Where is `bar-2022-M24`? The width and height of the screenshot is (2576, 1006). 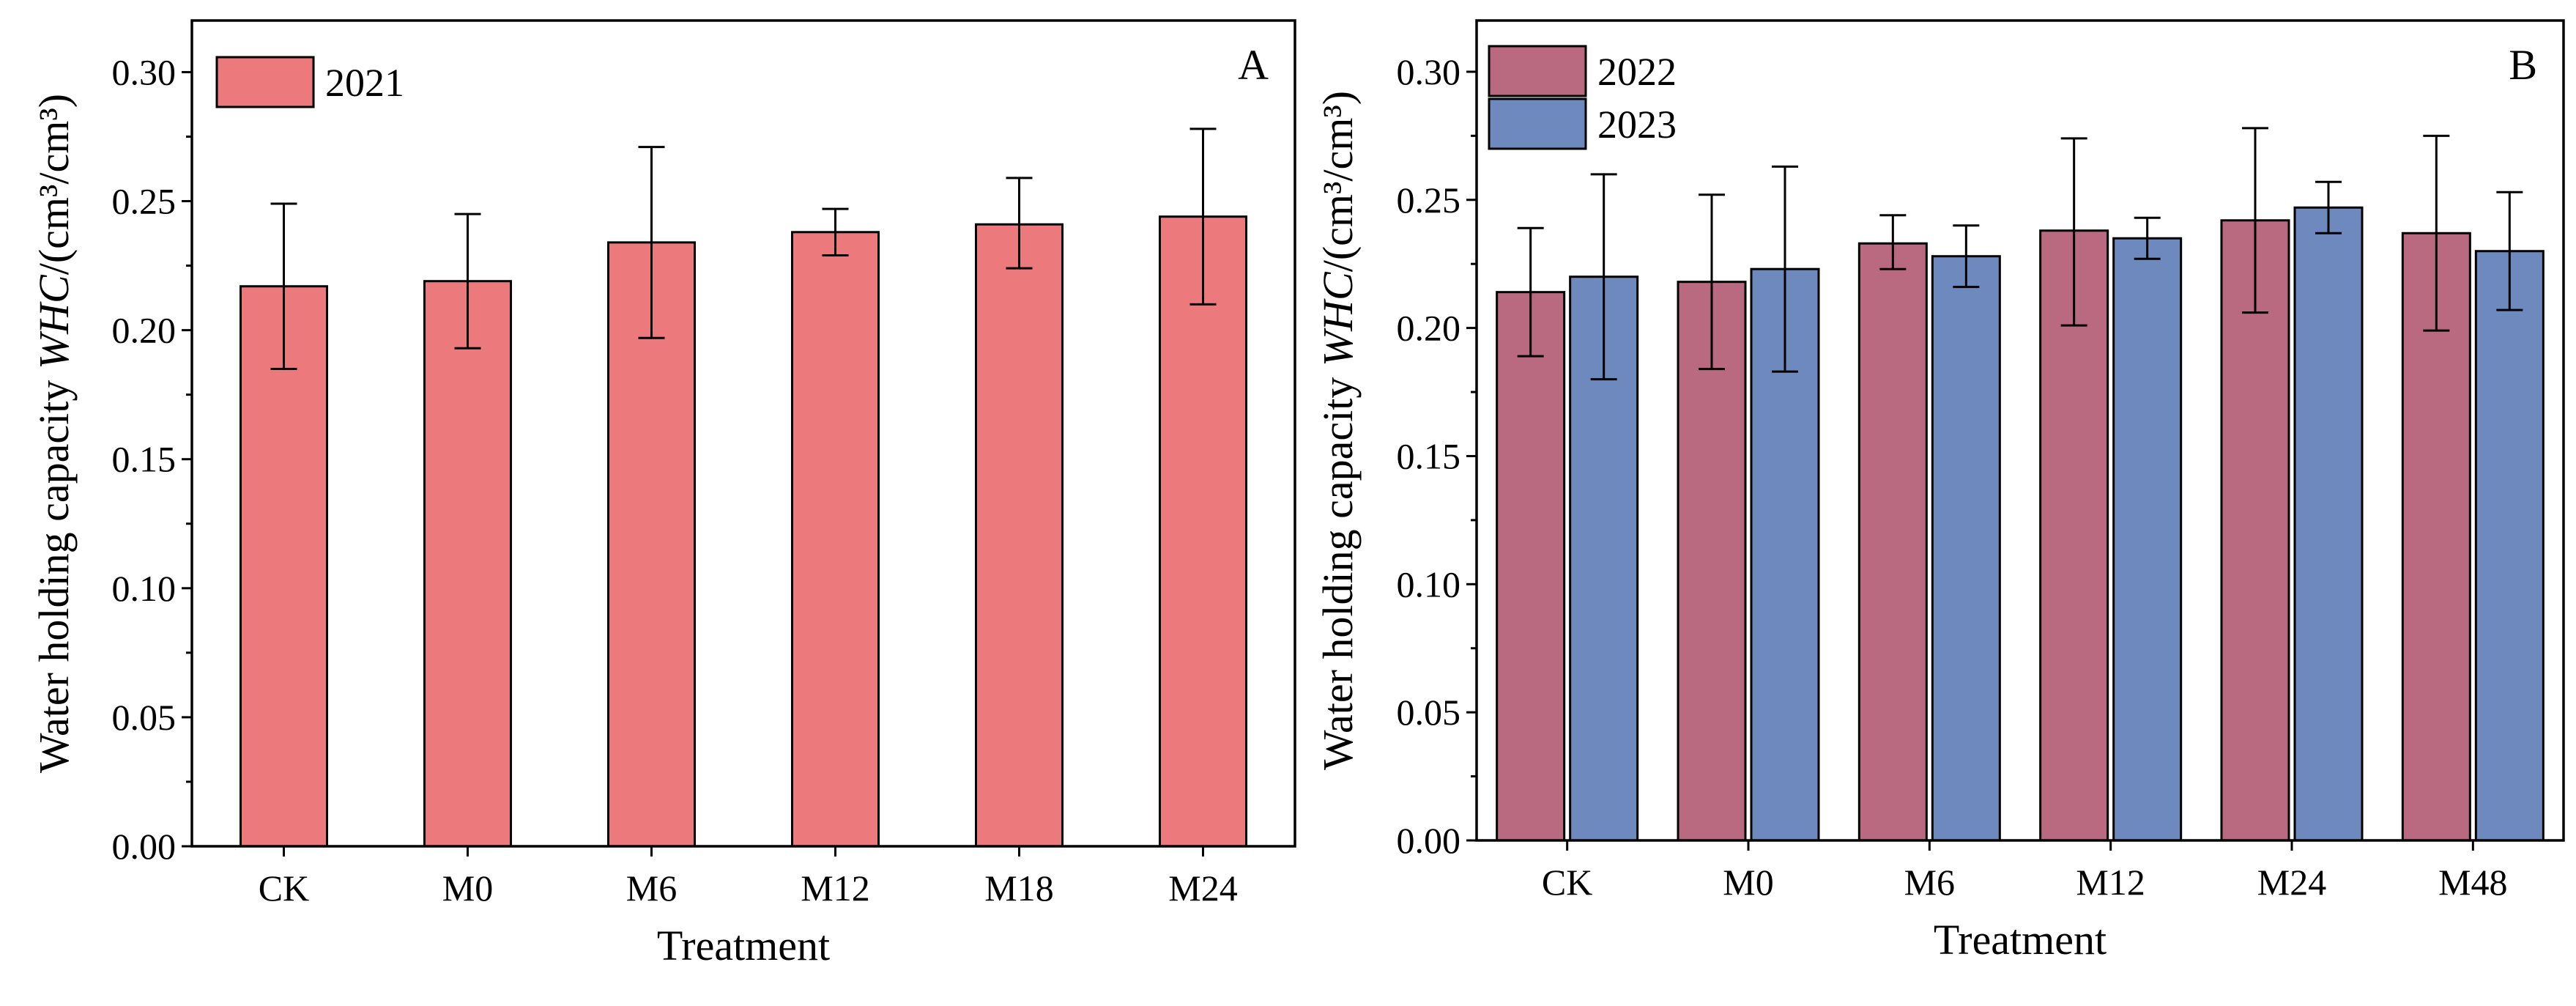 bar-2022-M24 is located at coordinates (2255, 530).